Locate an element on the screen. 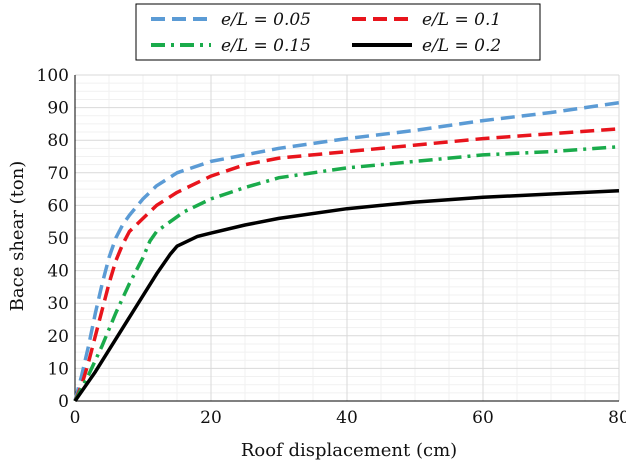 The image size is (626, 463). y-tick-label: 100 is located at coordinates (53, 76).